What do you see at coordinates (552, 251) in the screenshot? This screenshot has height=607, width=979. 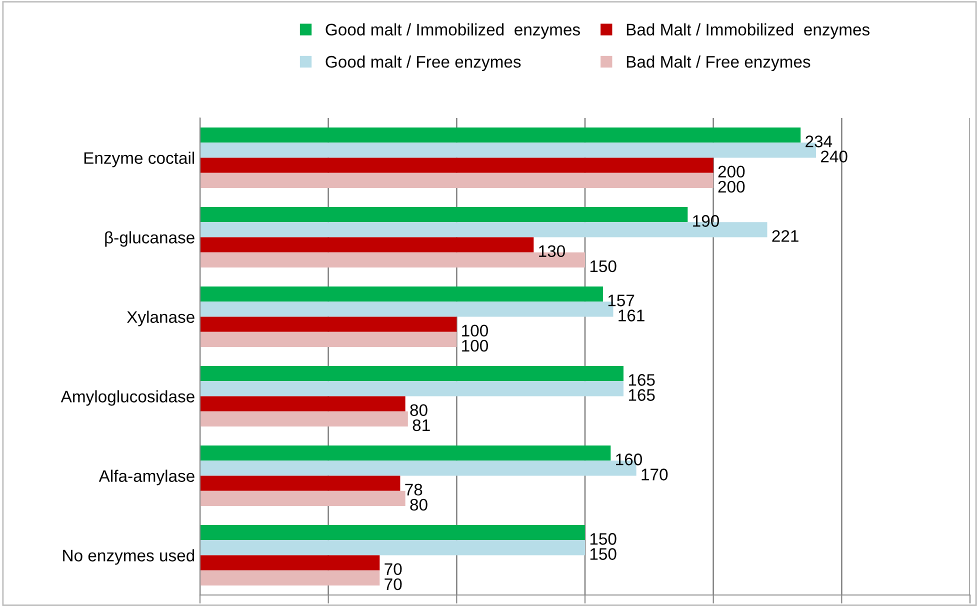 I see `data-label: 130` at bounding box center [552, 251].